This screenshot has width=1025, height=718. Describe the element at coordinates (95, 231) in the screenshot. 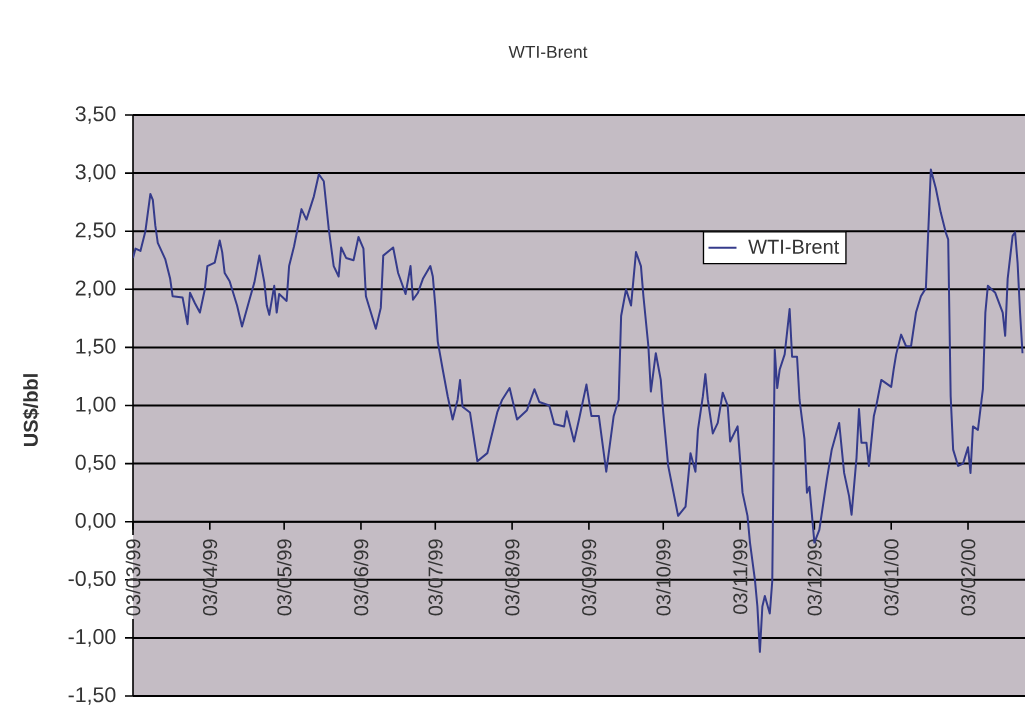

I see `y-tick-label: 2,50` at that location.